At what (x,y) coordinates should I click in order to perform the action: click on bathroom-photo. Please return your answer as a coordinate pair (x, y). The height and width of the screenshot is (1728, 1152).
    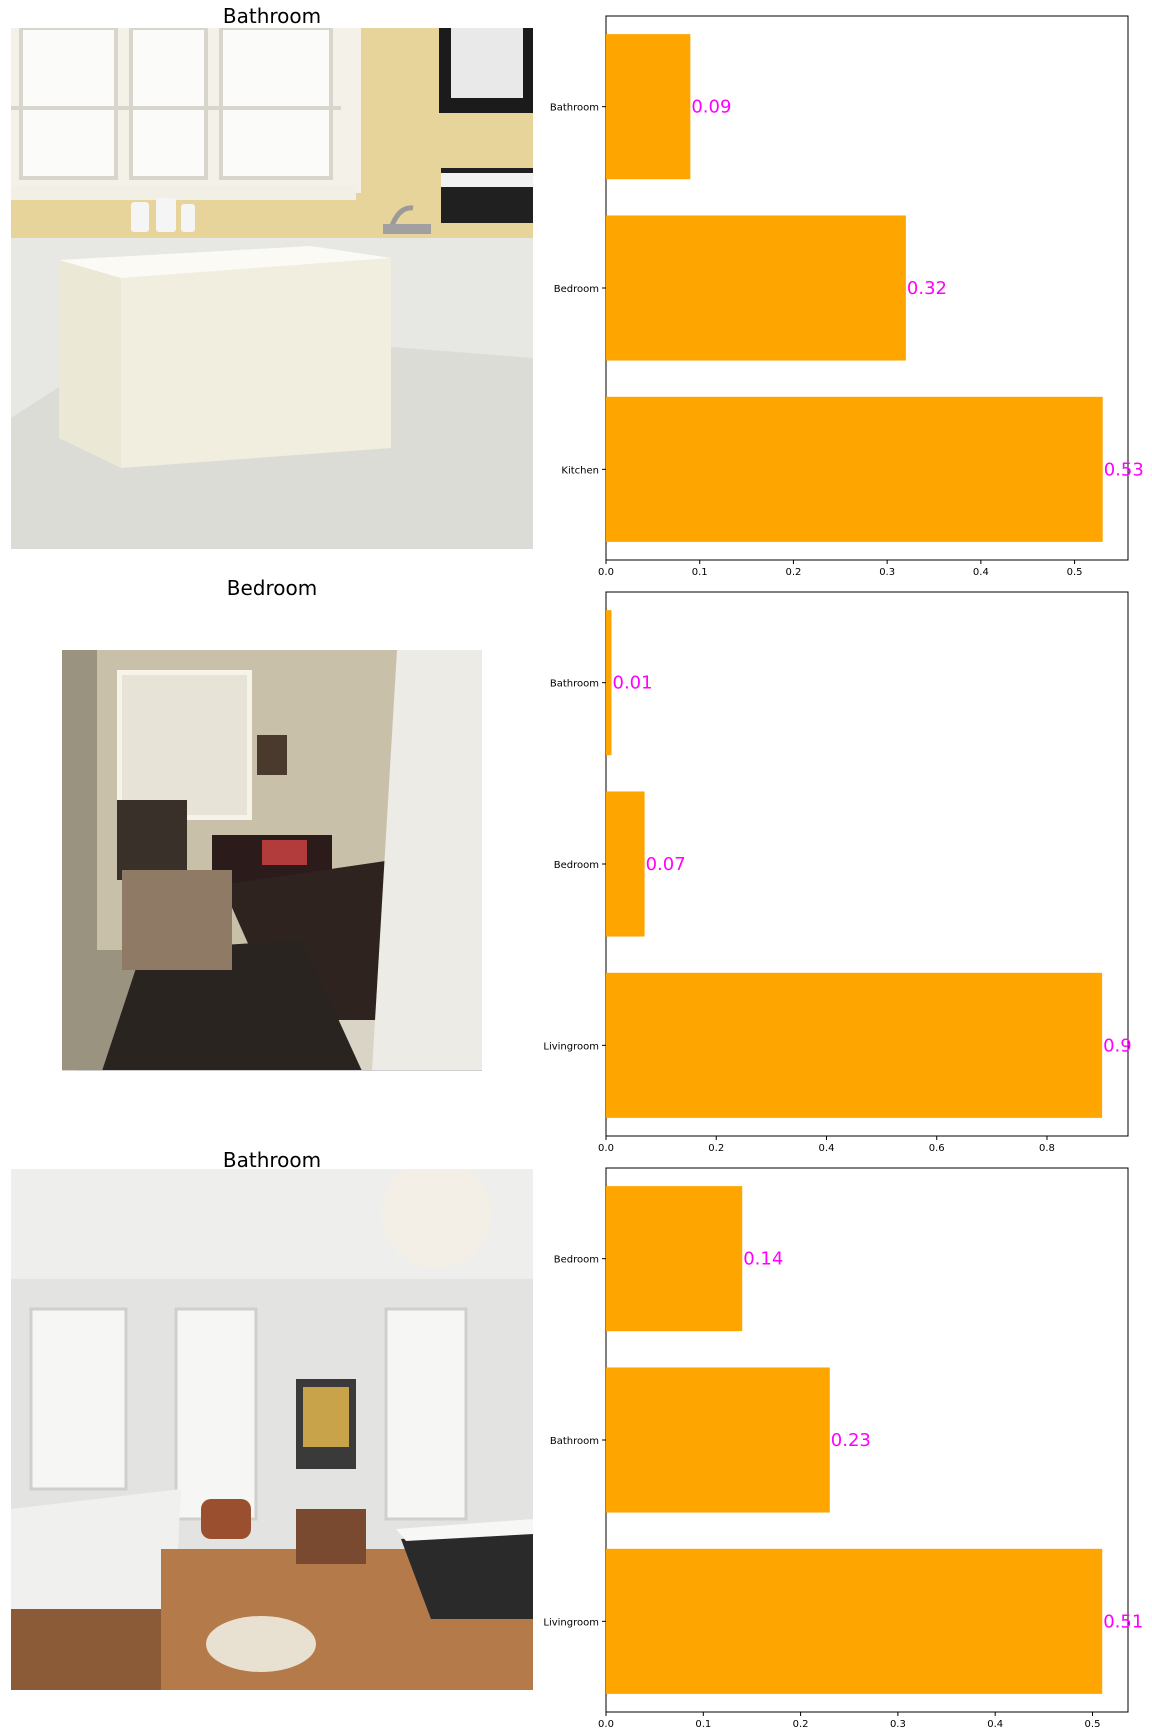
    Looking at the image, I should click on (272, 288).